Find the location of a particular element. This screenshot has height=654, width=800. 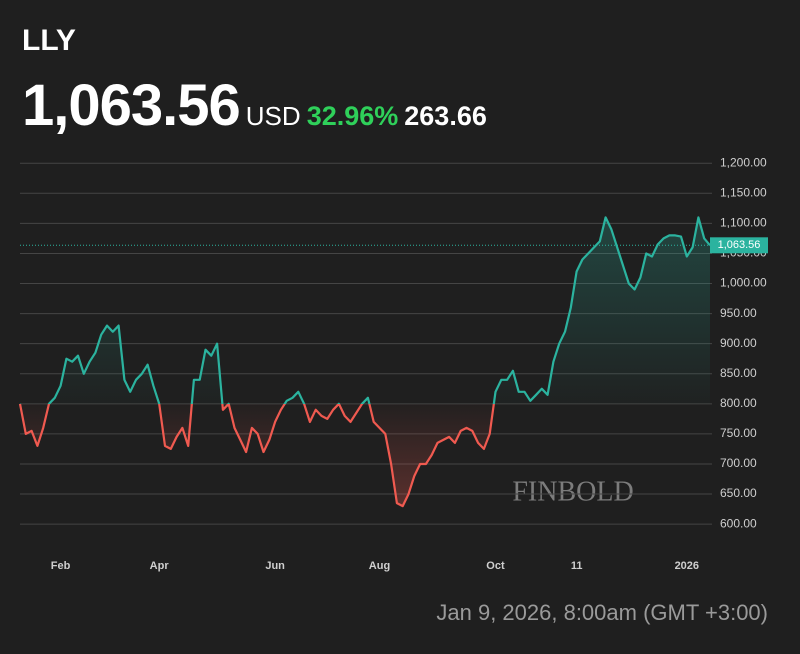

last-price-label: 1,063.56 is located at coordinates (739, 245).